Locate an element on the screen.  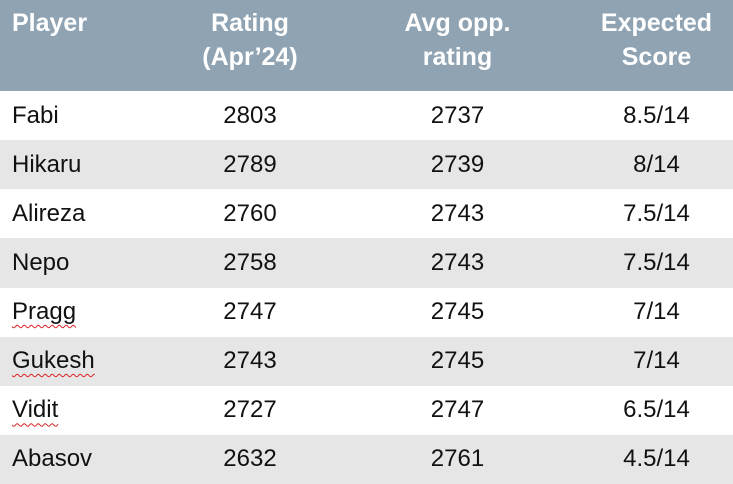
value-cell: 8.5/14 is located at coordinates (656, 115).